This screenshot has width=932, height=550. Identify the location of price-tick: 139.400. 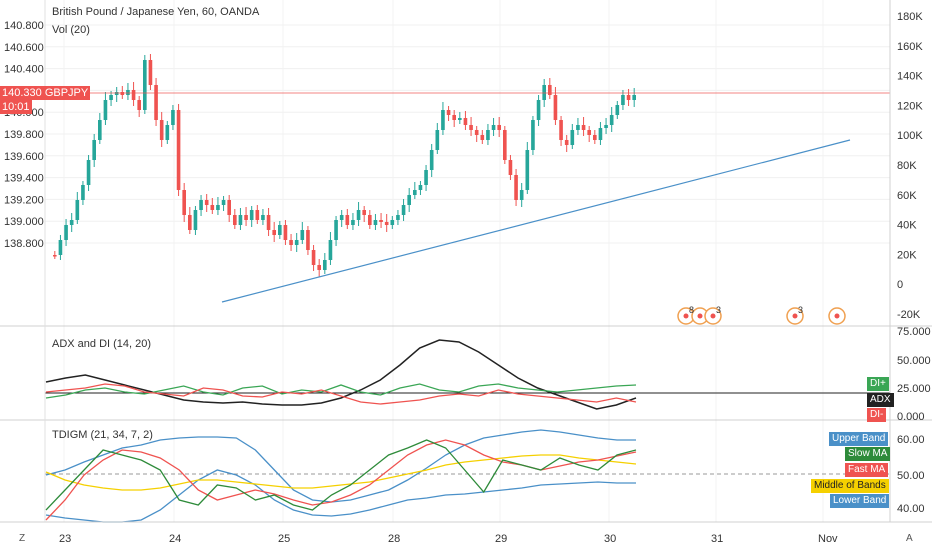
(24, 179).